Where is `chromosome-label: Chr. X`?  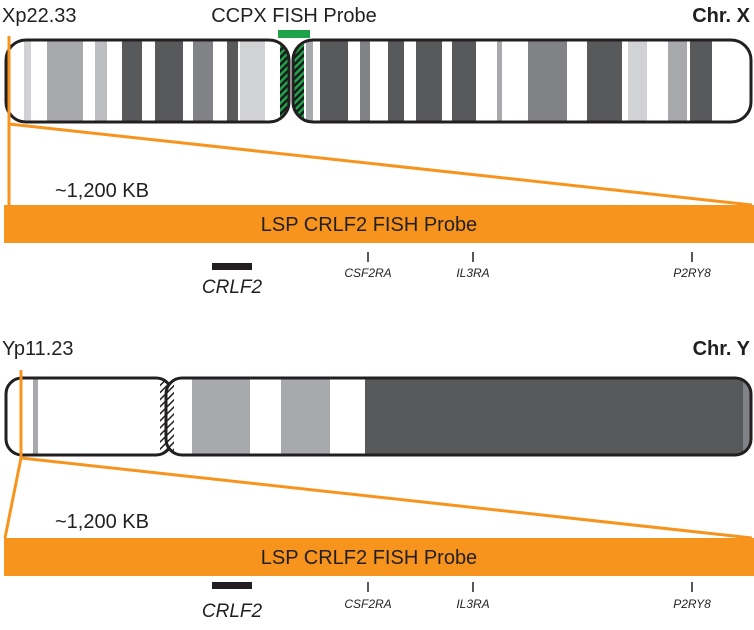
chromosome-label: Chr. X is located at coordinates (721, 16).